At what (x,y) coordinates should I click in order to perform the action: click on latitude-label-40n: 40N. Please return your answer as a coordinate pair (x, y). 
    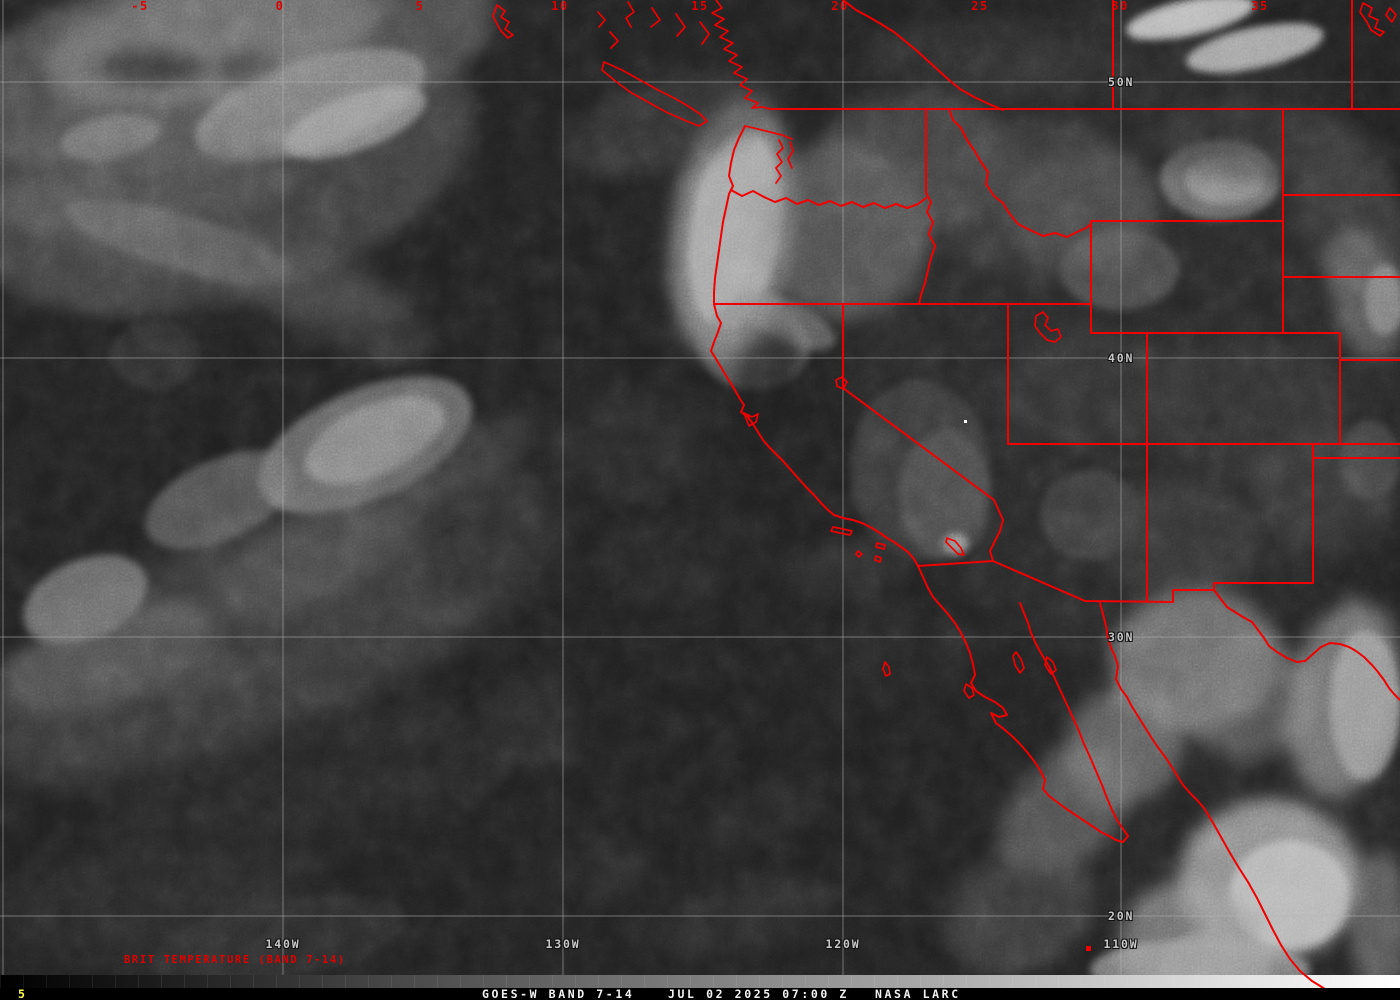
    Looking at the image, I should click on (1121, 358).